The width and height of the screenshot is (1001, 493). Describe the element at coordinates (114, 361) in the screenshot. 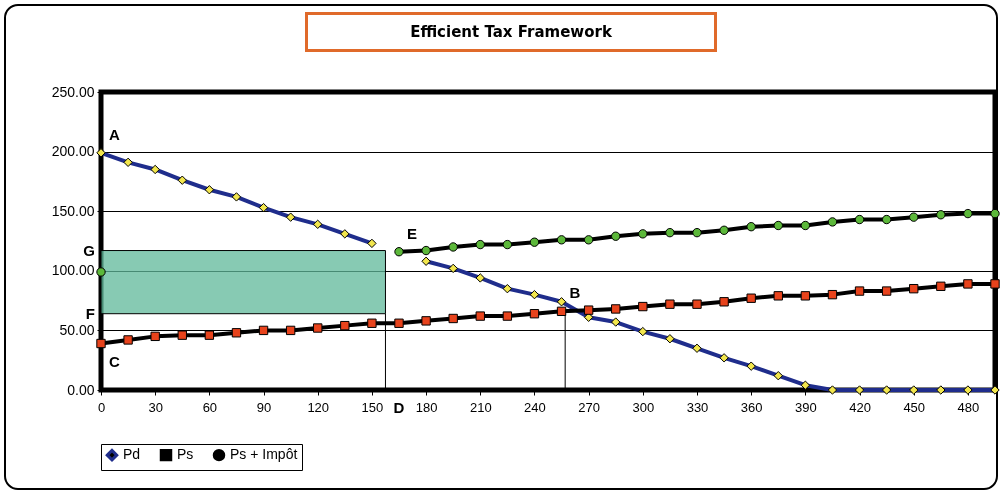

I see `annotation: C` at that location.